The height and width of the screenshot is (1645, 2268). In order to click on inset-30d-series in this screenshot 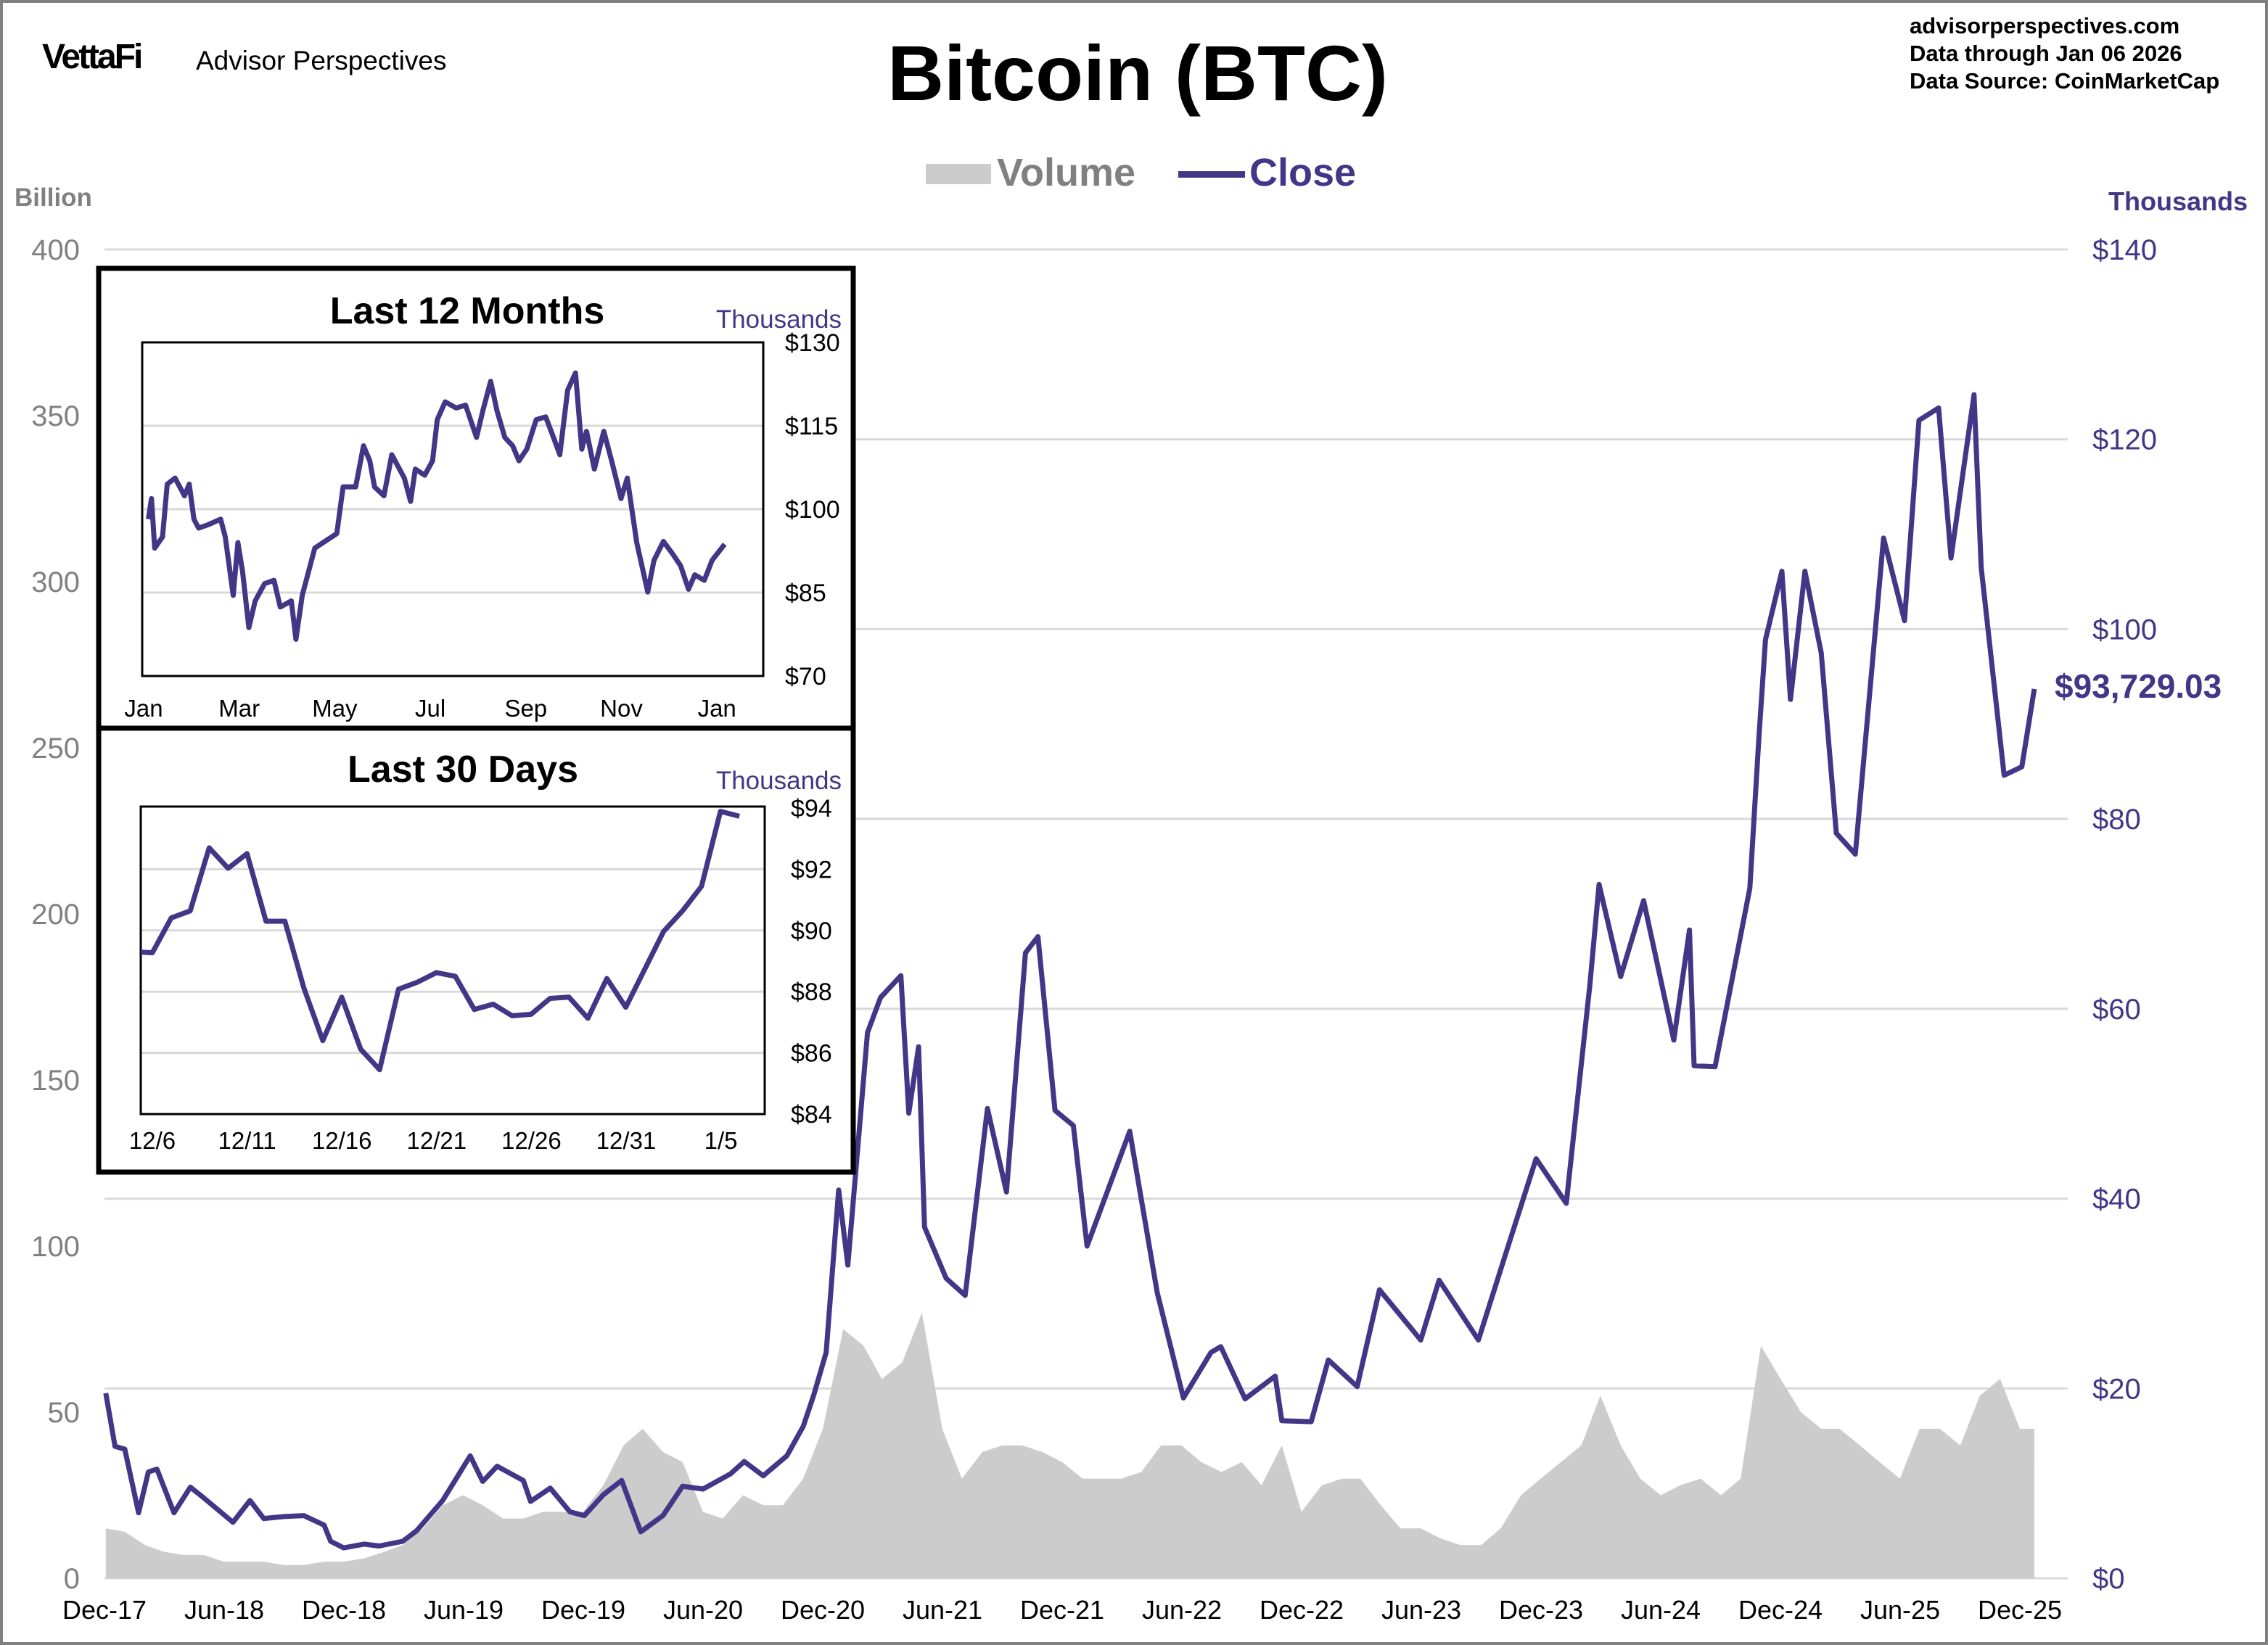, I will do `click(441, 941)`.